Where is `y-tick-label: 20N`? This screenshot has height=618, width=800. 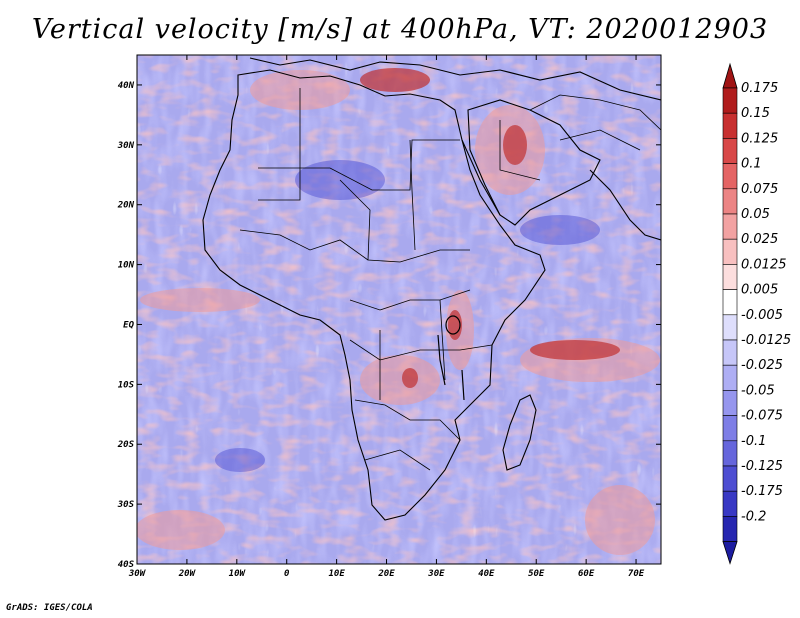
y-tick-label: 20N is located at coordinates (126, 206).